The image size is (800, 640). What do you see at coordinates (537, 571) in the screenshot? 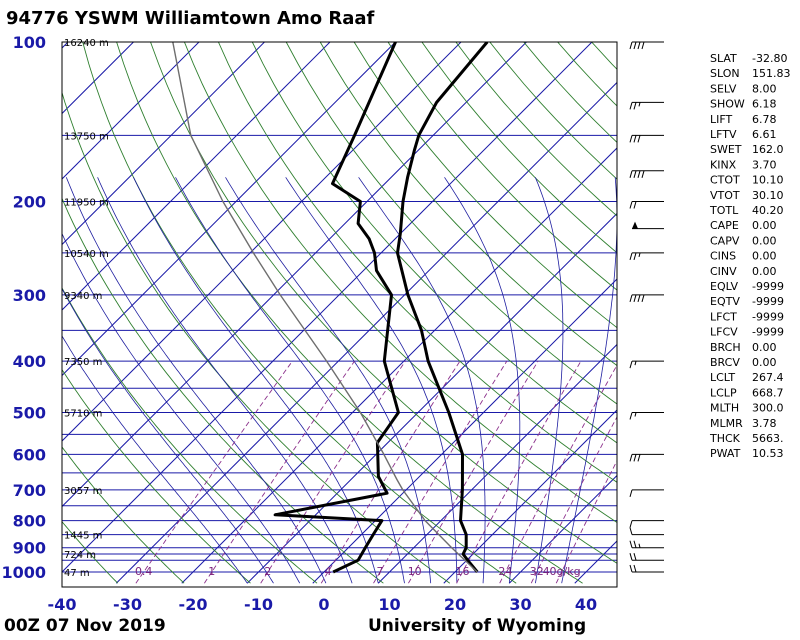
I see `mixing-ratio-label: 32` at bounding box center [537, 571].